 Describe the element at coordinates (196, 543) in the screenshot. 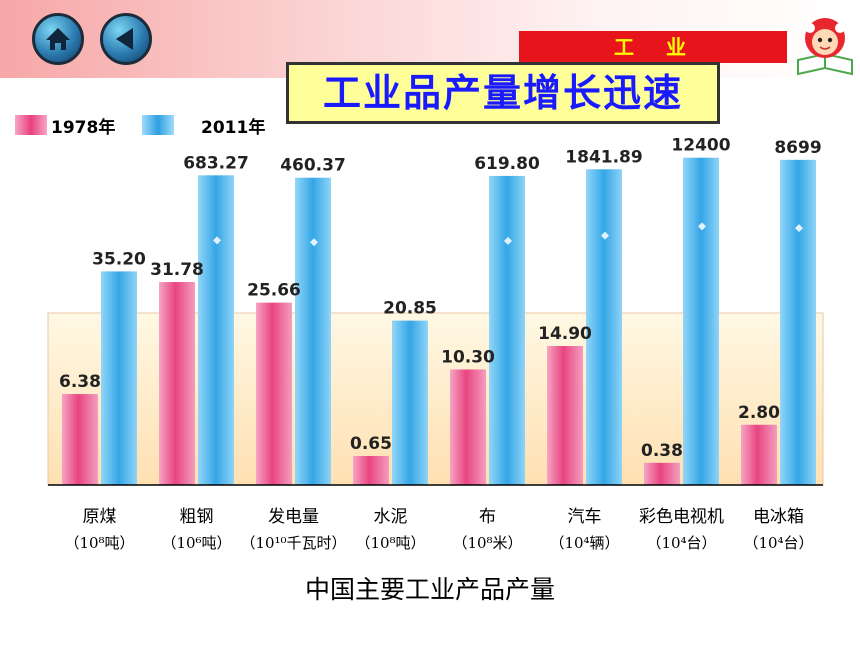

I see `x-tick-unit: （10⁶吨）` at that location.